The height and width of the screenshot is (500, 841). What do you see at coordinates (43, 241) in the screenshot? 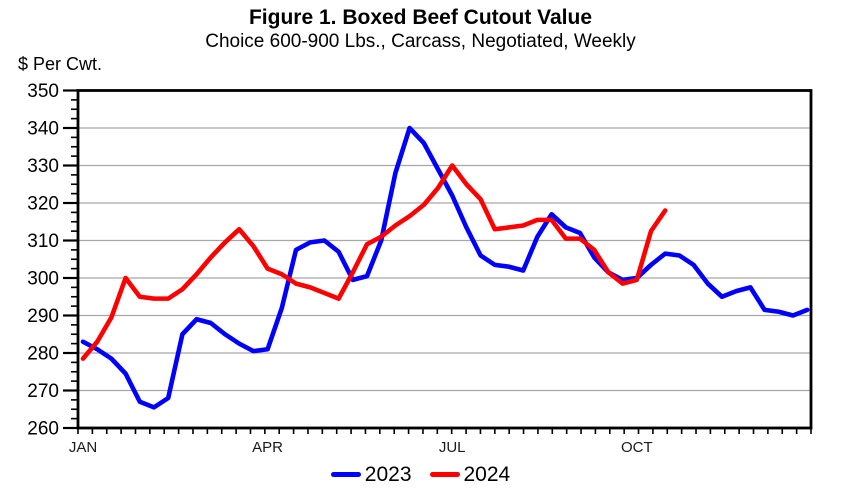
I see `y-tick-label: 310` at bounding box center [43, 241].